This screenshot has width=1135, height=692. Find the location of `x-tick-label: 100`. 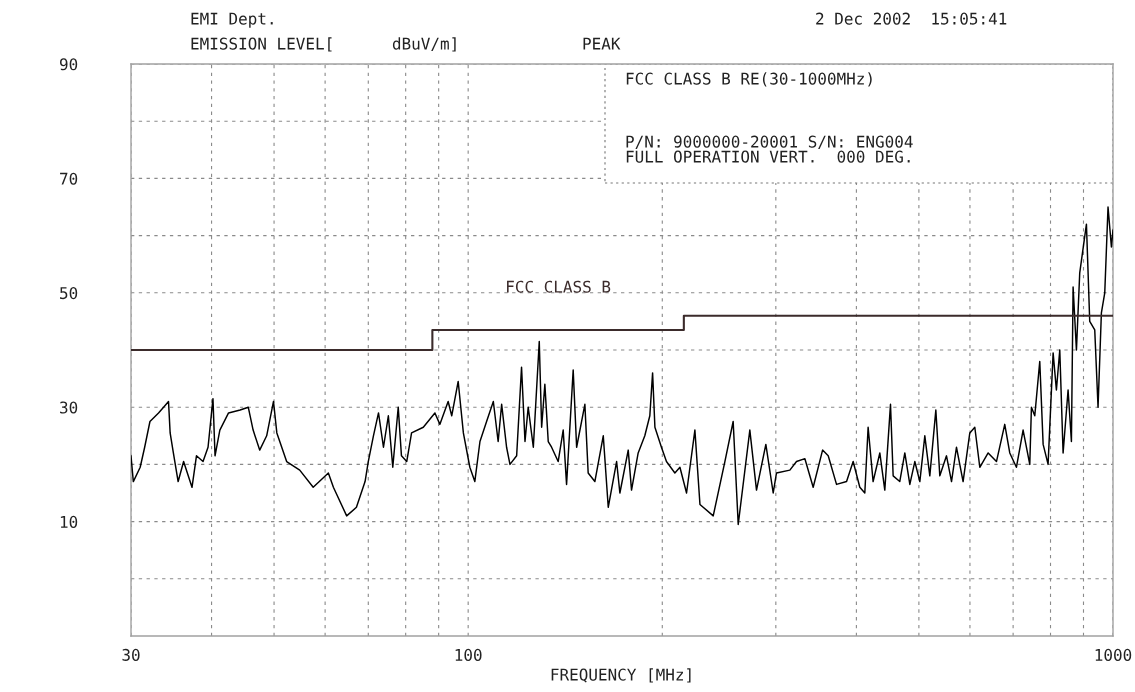

x-tick-label: 100 is located at coordinates (468, 654).